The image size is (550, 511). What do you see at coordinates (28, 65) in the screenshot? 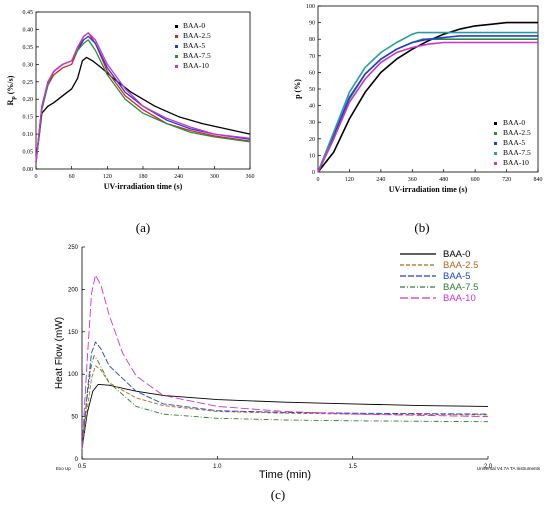
I see `y-tick-label: 0.30` at bounding box center [28, 65].